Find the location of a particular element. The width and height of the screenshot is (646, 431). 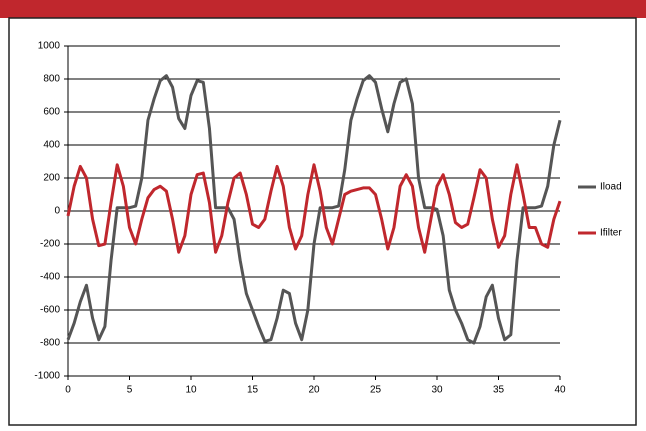

y-tick-label: 0 is located at coordinates (57, 211).